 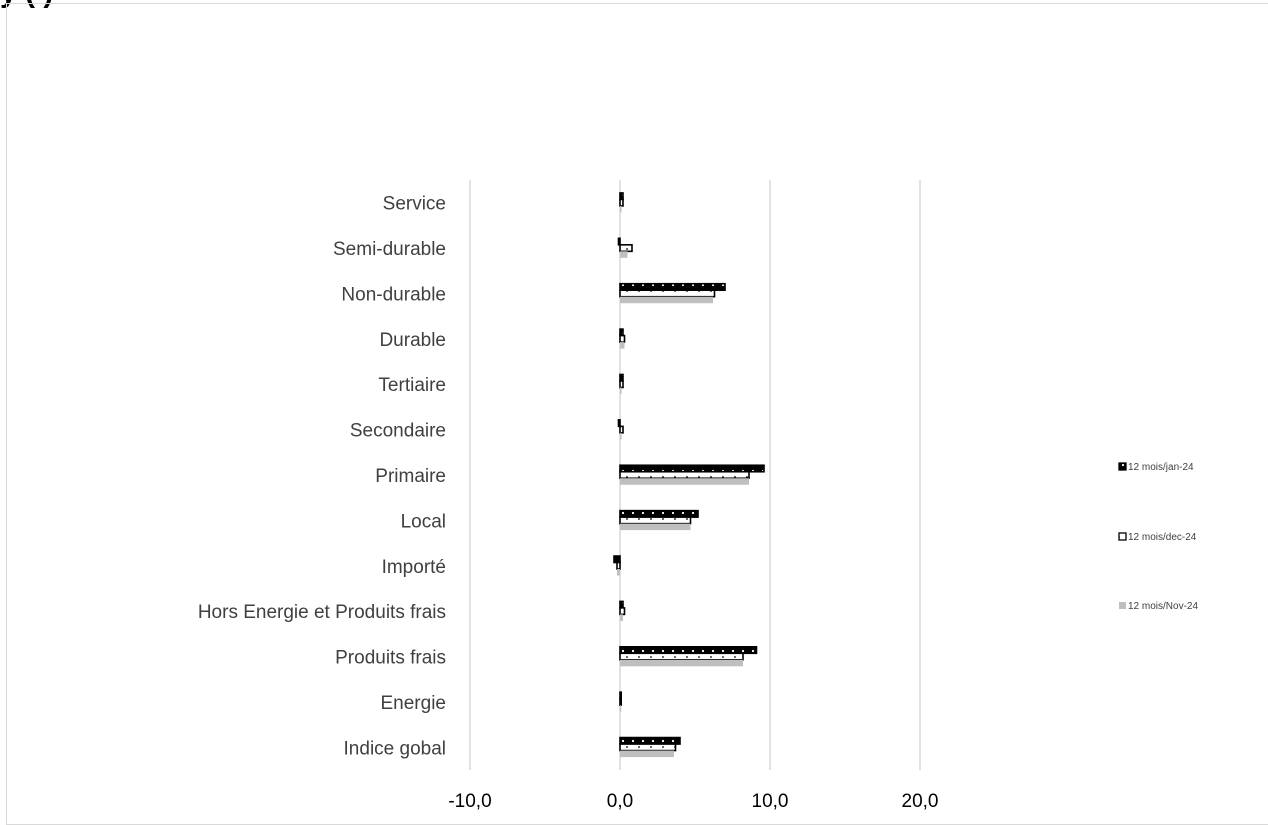 What do you see at coordinates (1163, 606) in the screenshot?
I see `legend-label: 12 mois/Nov-24` at bounding box center [1163, 606].